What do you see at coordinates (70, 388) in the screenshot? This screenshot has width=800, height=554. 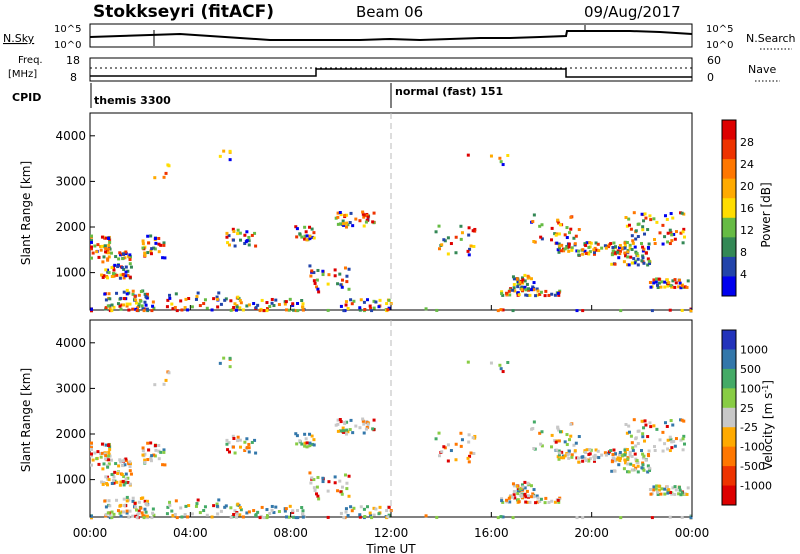 I see `y-tick-label: 3000` at bounding box center [70, 388].